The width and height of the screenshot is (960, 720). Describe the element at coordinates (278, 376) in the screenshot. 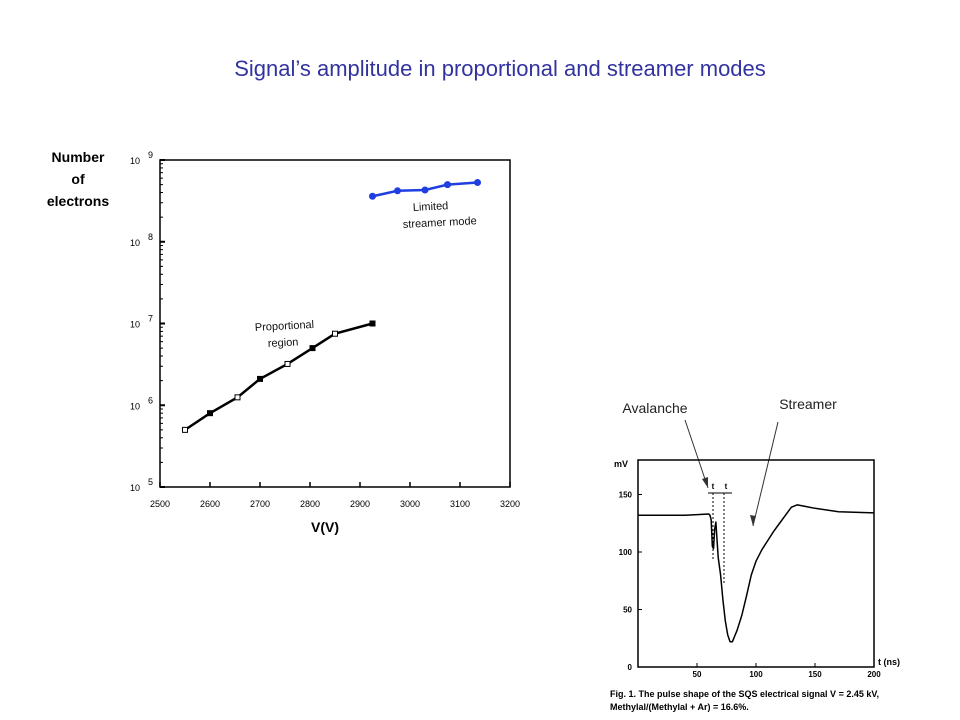

I see `left-series-line` at that location.